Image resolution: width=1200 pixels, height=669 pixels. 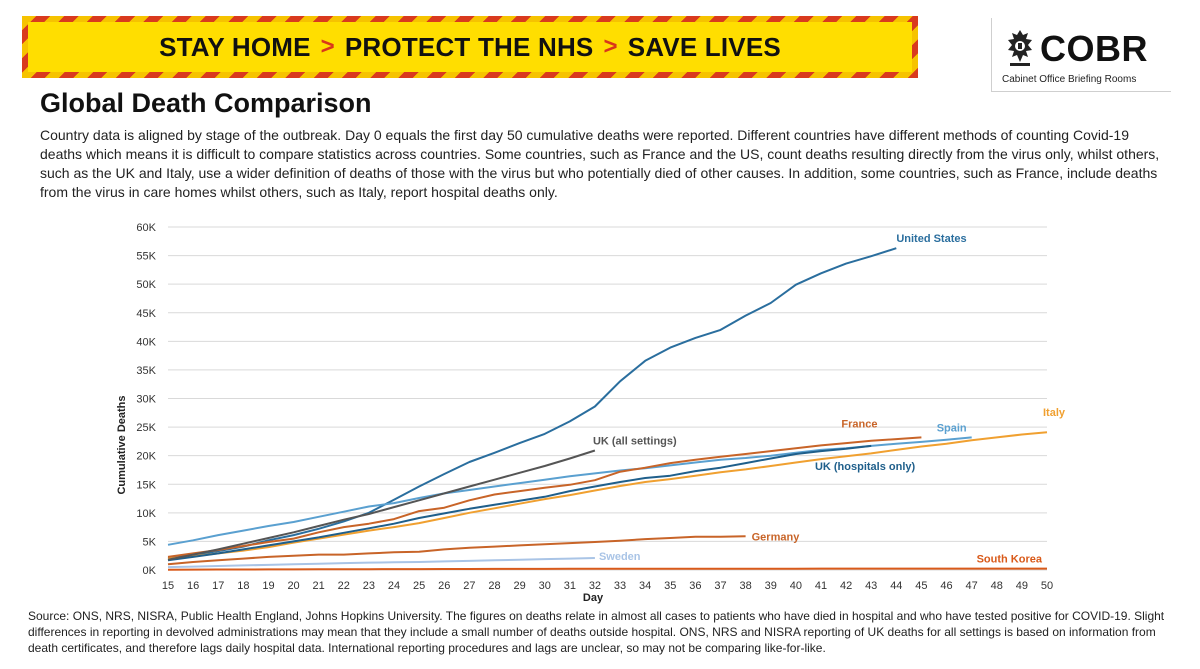 I want to click on x-tick-label: 35, so click(x=670, y=586).